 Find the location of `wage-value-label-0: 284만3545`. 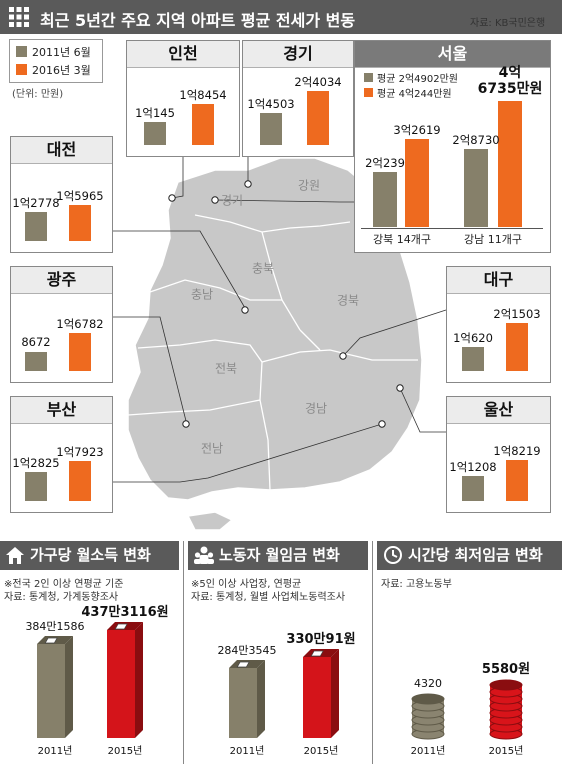

wage-value-label-0: 284만3545 is located at coordinates (246, 650).